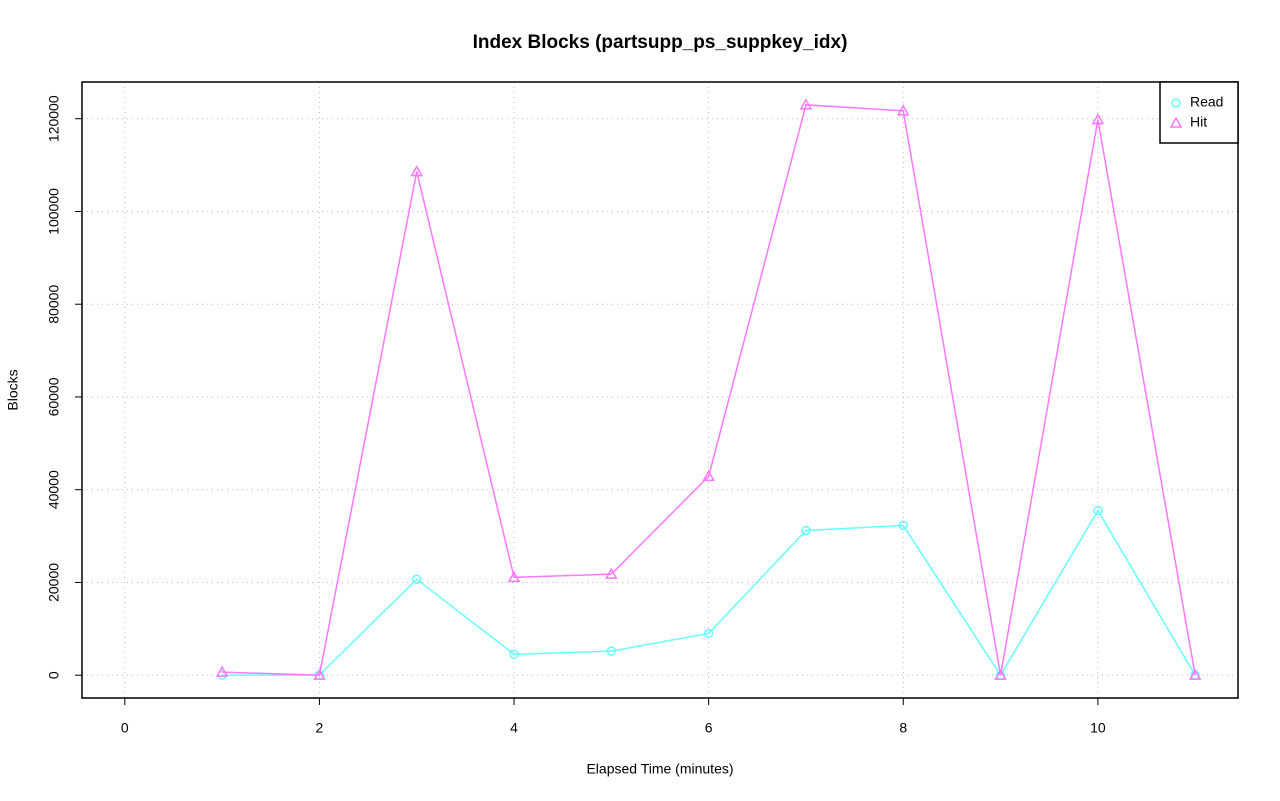  I want to click on x-axis-label: Elapsed Time (minutes), so click(659, 769).